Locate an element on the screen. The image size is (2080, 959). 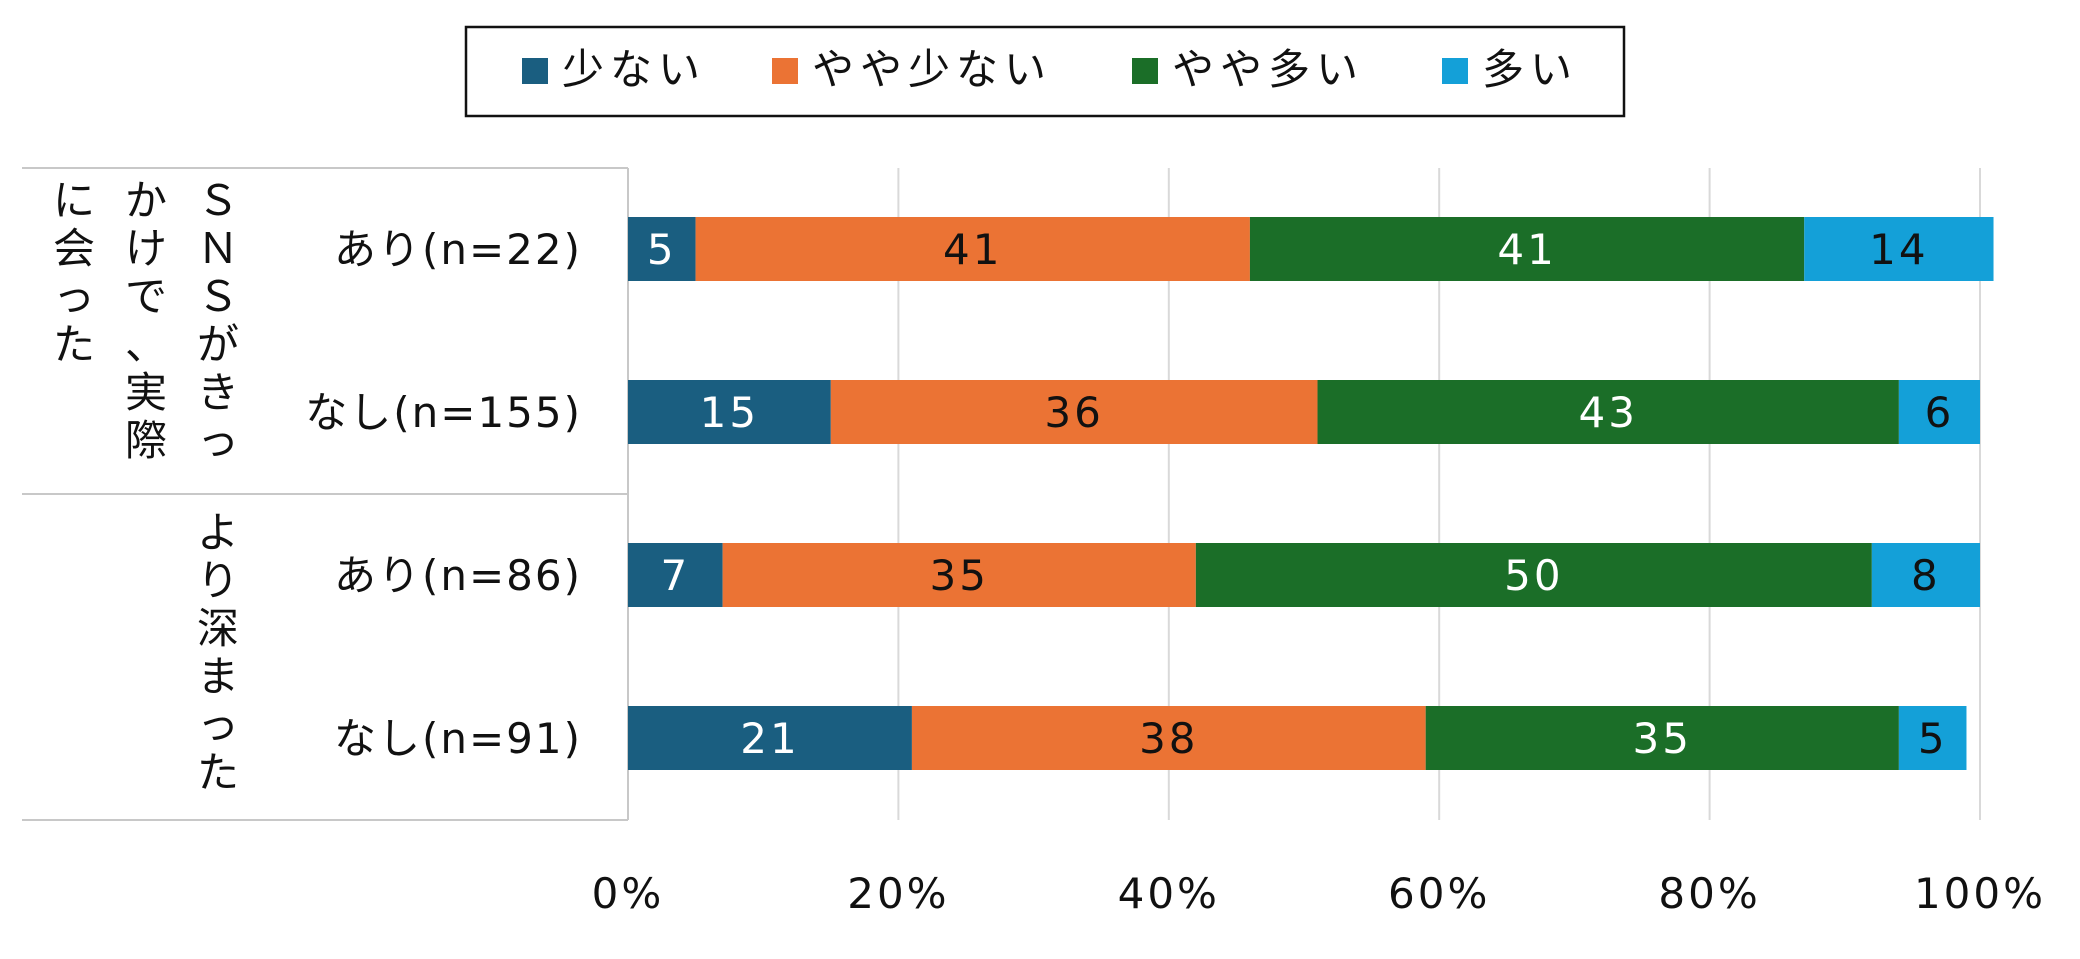
data-label: 7 is located at coordinates (675, 575).